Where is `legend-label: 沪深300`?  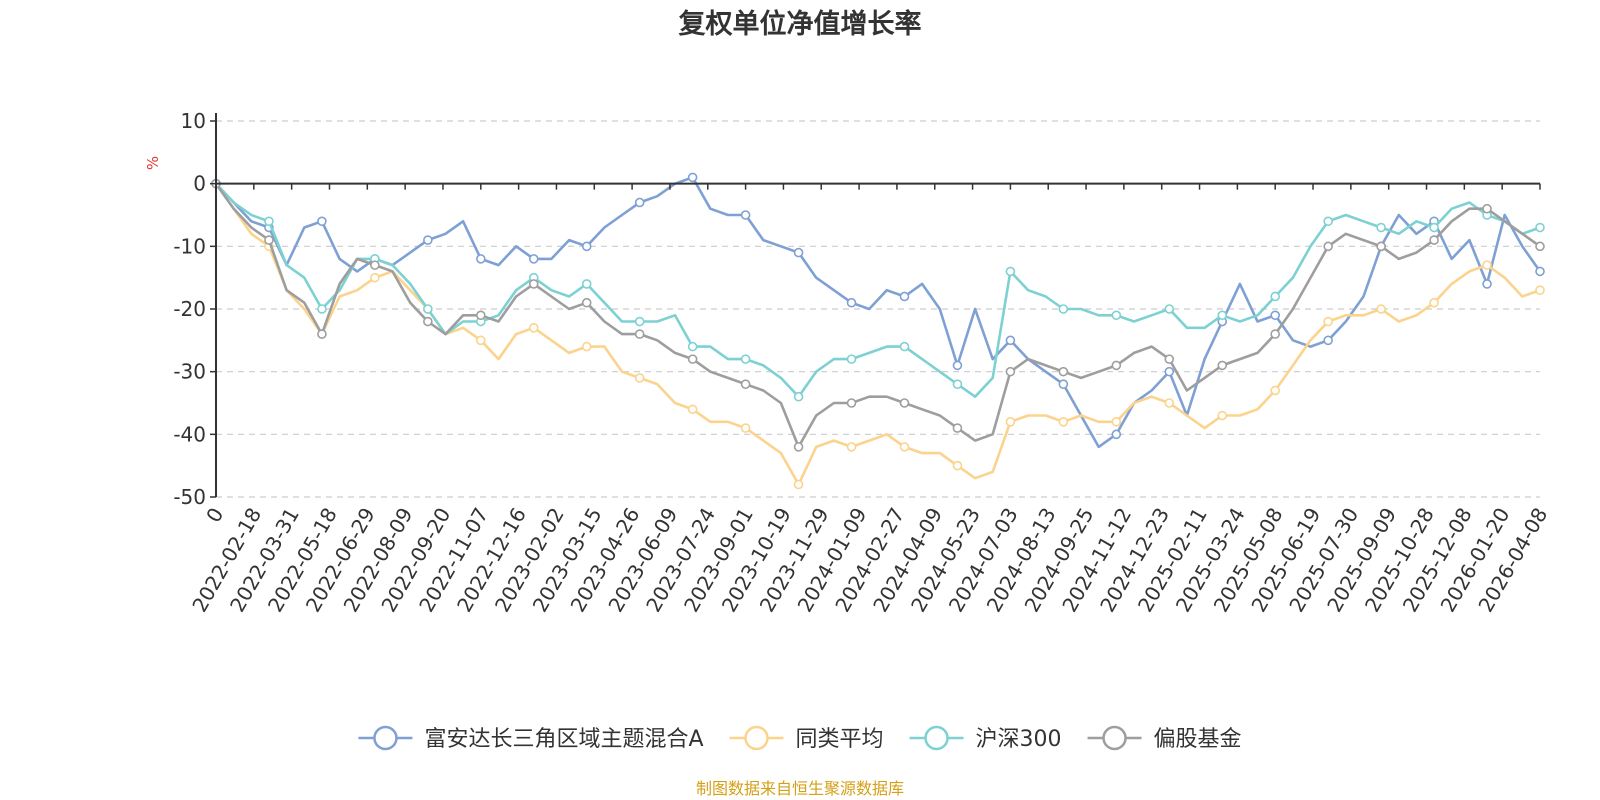 legend-label: 沪深300 is located at coordinates (1019, 739).